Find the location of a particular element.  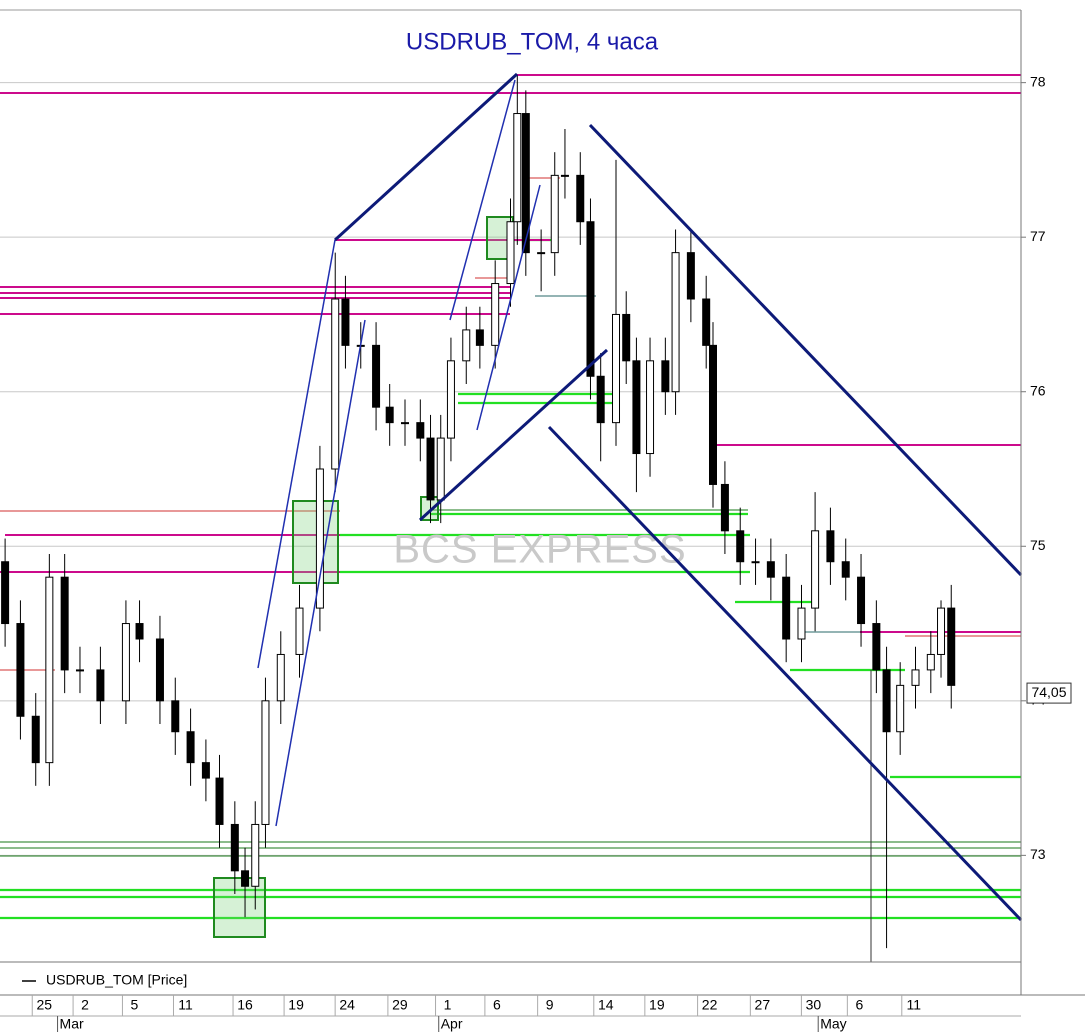

x-tick-label: 5 is located at coordinates (135, 1005).